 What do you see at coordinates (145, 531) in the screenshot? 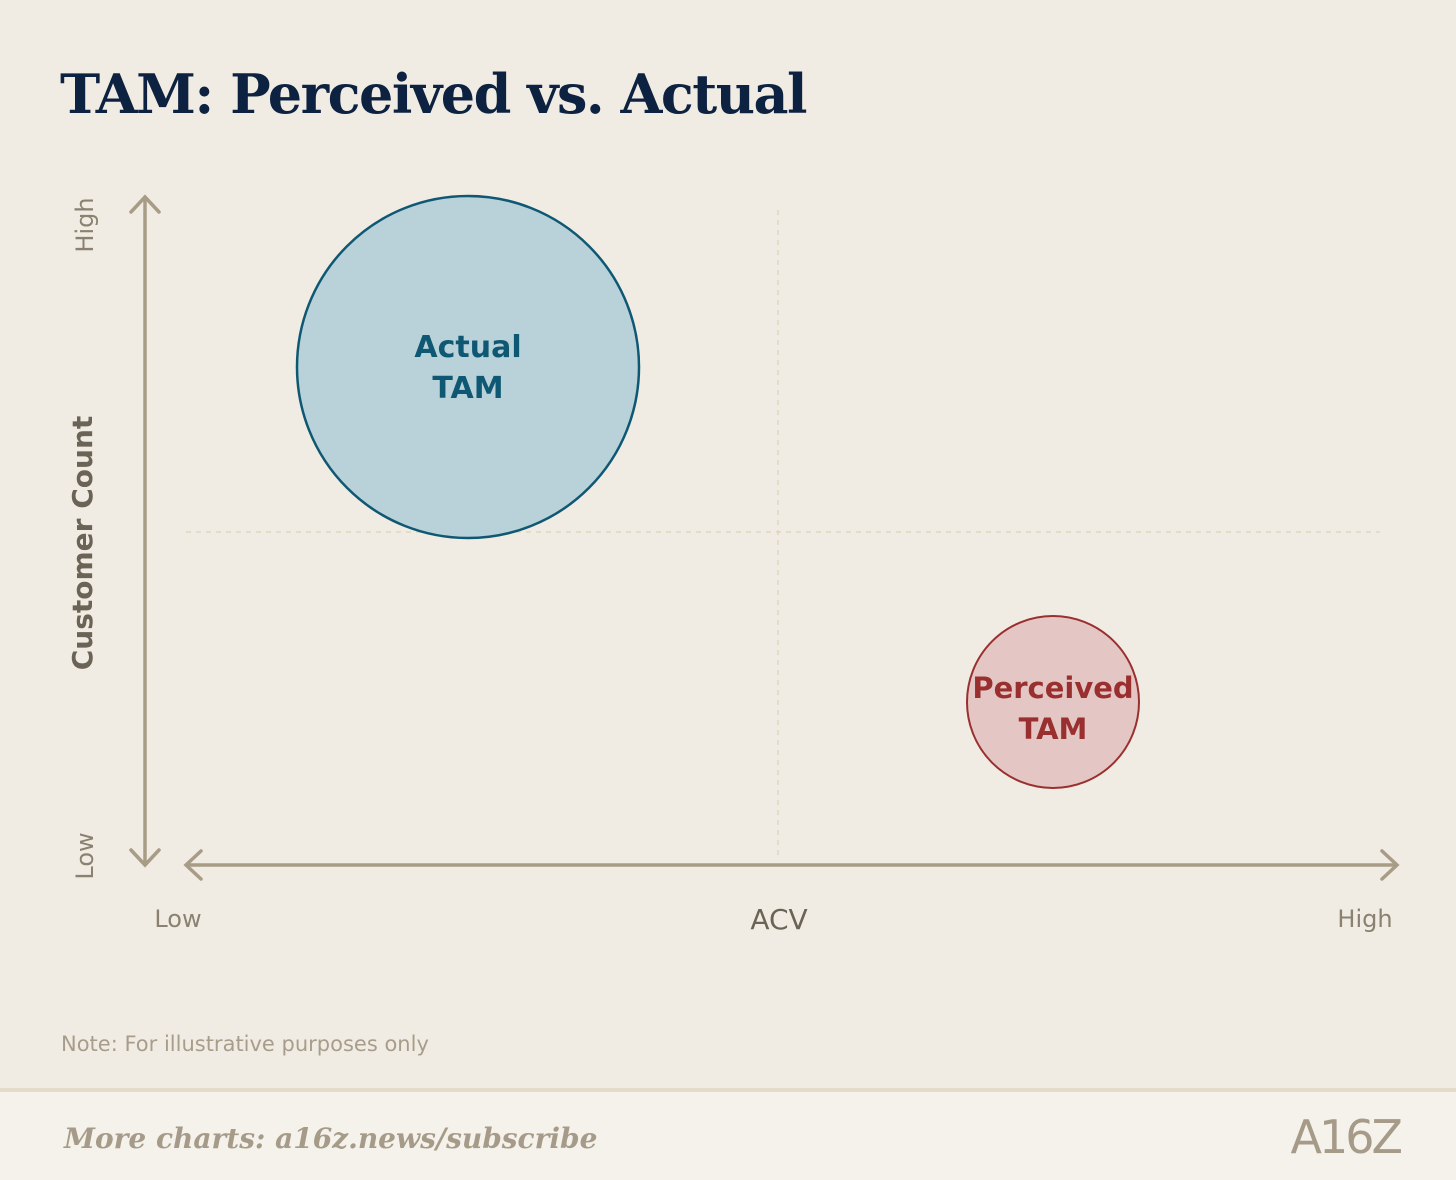
I see `y-axis-arrow` at bounding box center [145, 531].